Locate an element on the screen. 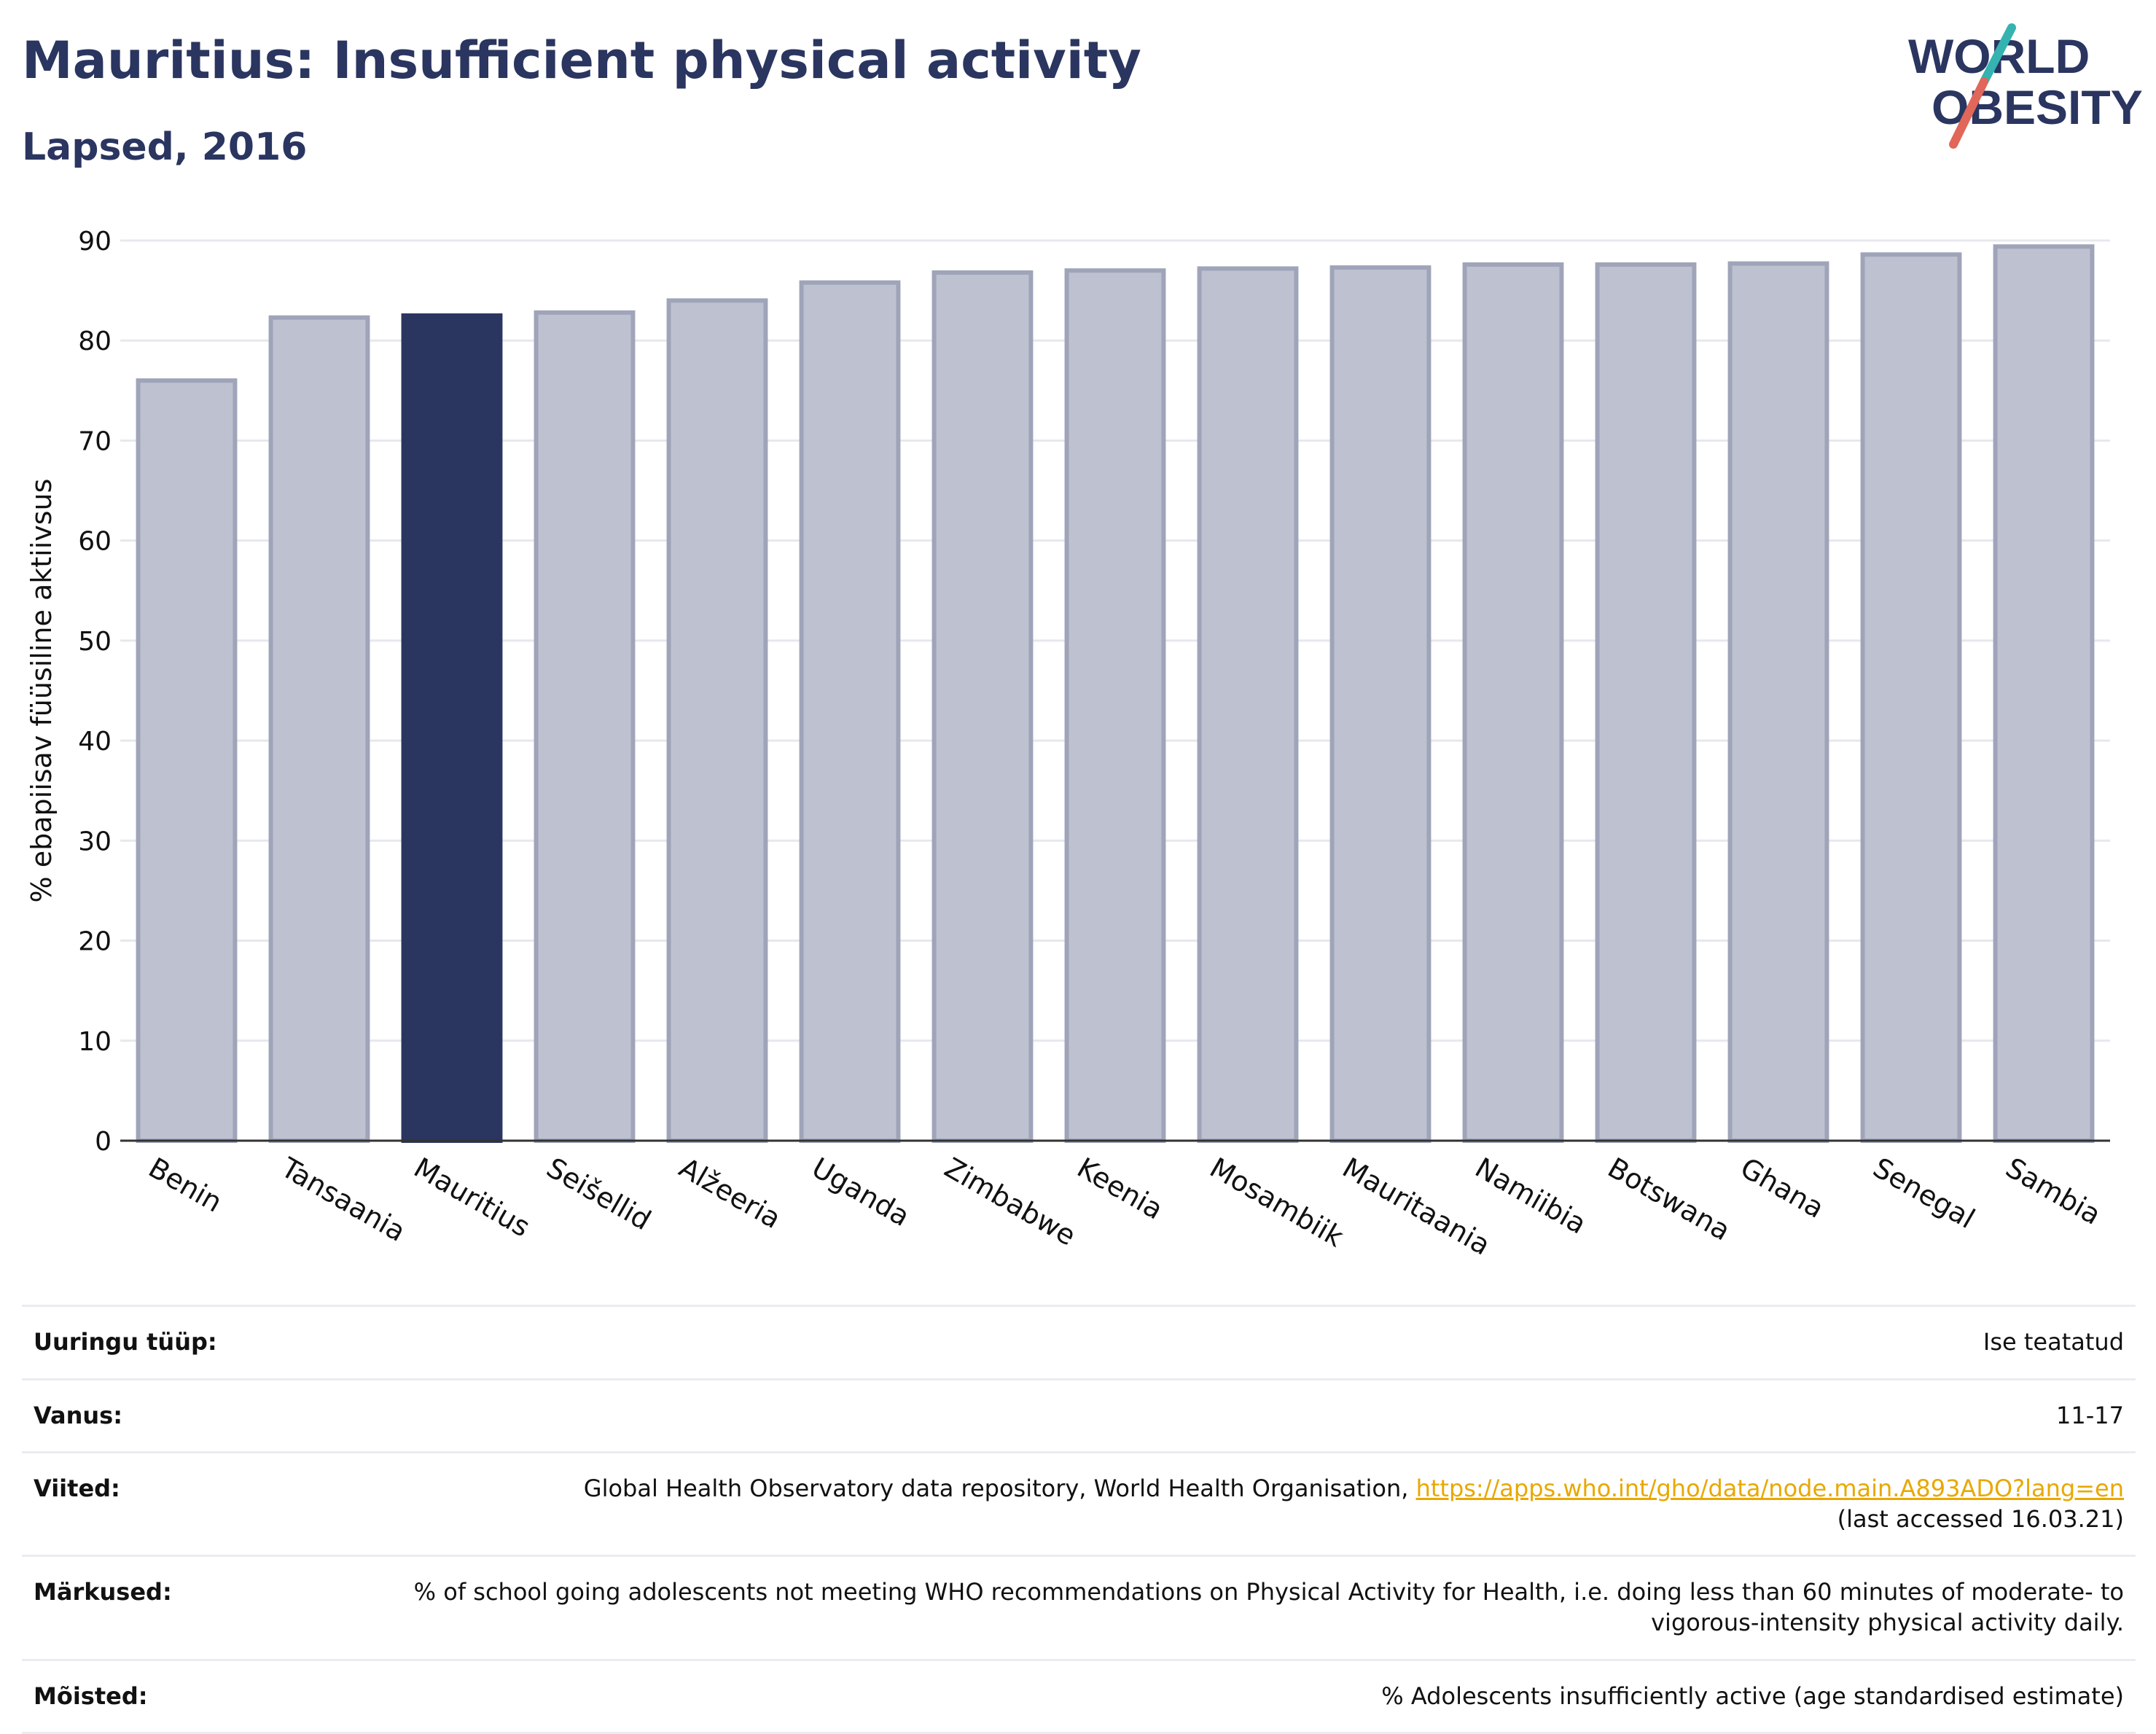 Image resolution: width=2156 pixels, height=1734 pixels. details-key: Märkused: is located at coordinates (187, 1608).